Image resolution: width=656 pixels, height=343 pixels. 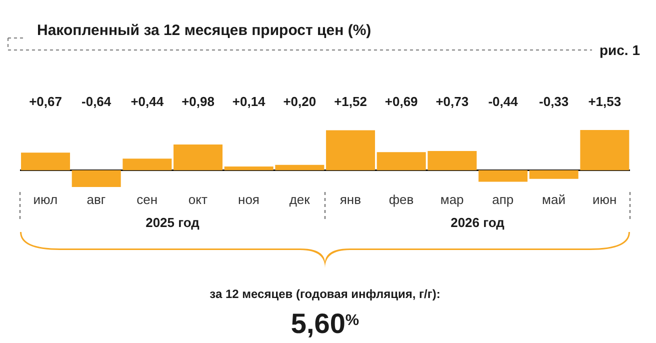 I want to click on data-label: +0,20, so click(x=299, y=101).